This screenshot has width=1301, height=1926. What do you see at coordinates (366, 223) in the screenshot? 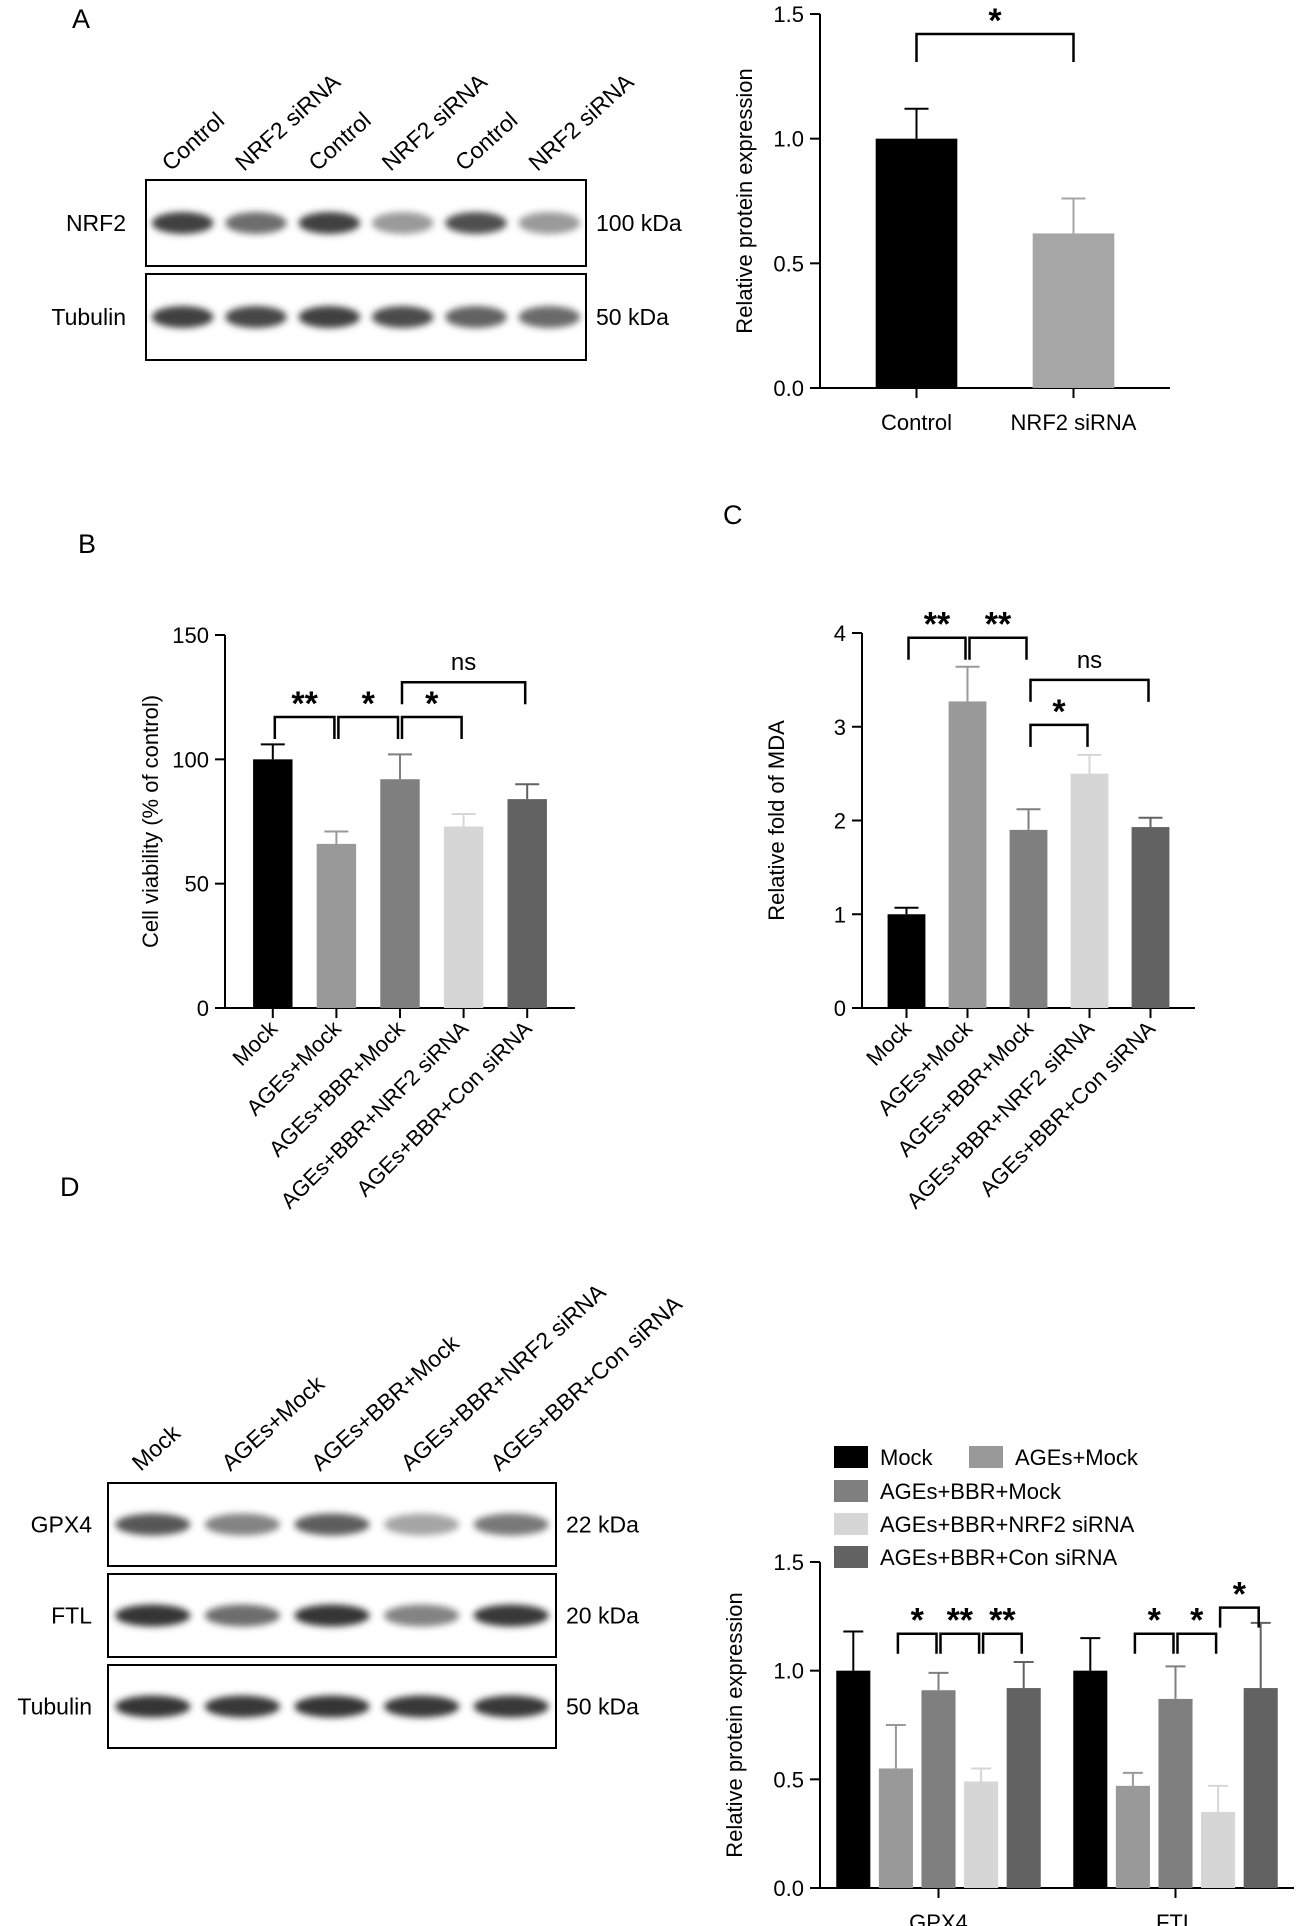
I see `blot-frame` at bounding box center [366, 223].